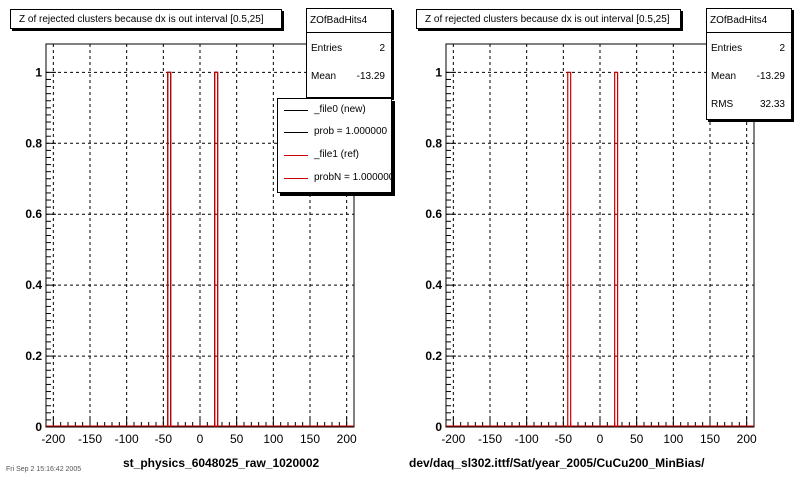  What do you see at coordinates (38, 72) in the screenshot?
I see `y-tick-label: 1` at bounding box center [38, 72].